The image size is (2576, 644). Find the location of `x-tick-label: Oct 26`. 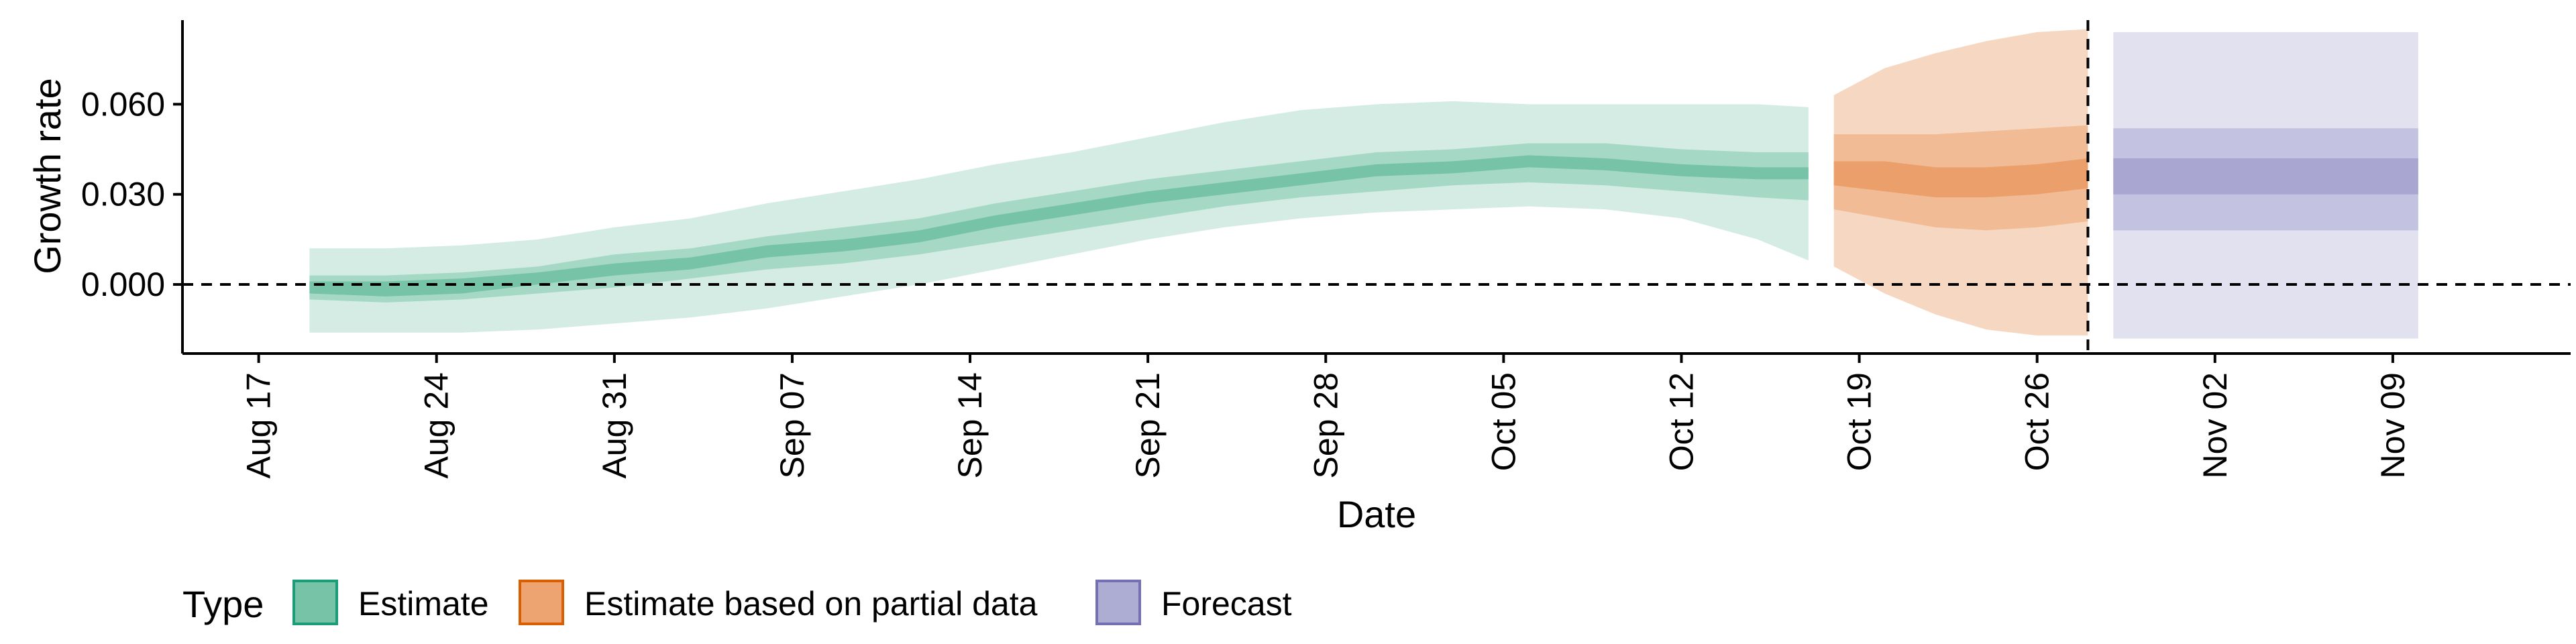

x-tick-label: Oct 26 is located at coordinates (2037, 421).